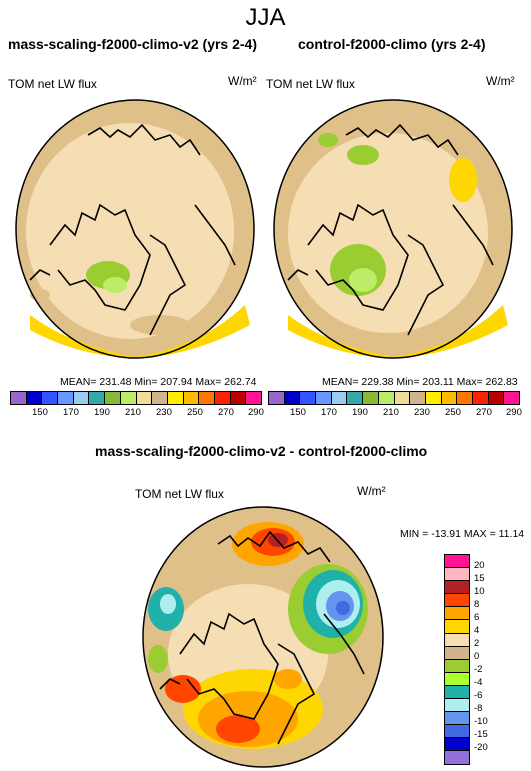  Describe the element at coordinates (394, 398) in the screenshot. I see `panel2-colorbar` at that location.